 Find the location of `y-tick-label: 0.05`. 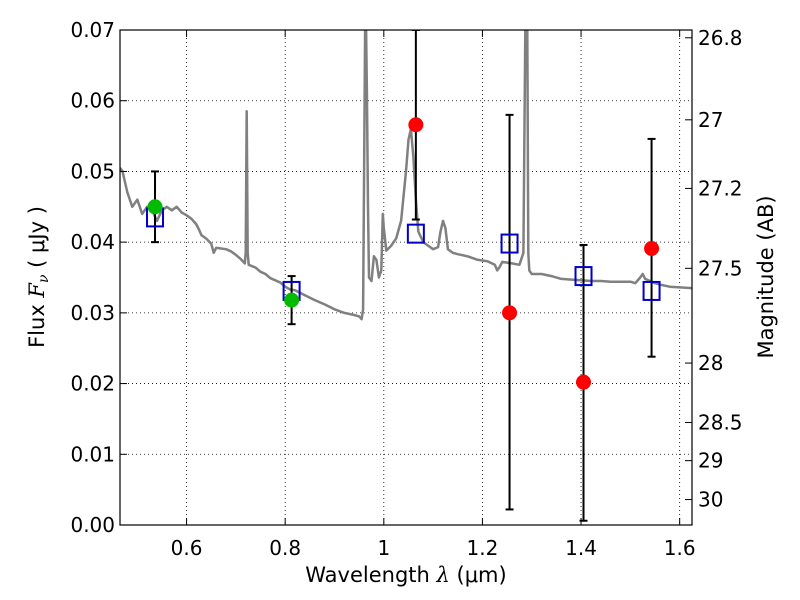

y-tick-label: 0.05 is located at coordinates (92, 171).